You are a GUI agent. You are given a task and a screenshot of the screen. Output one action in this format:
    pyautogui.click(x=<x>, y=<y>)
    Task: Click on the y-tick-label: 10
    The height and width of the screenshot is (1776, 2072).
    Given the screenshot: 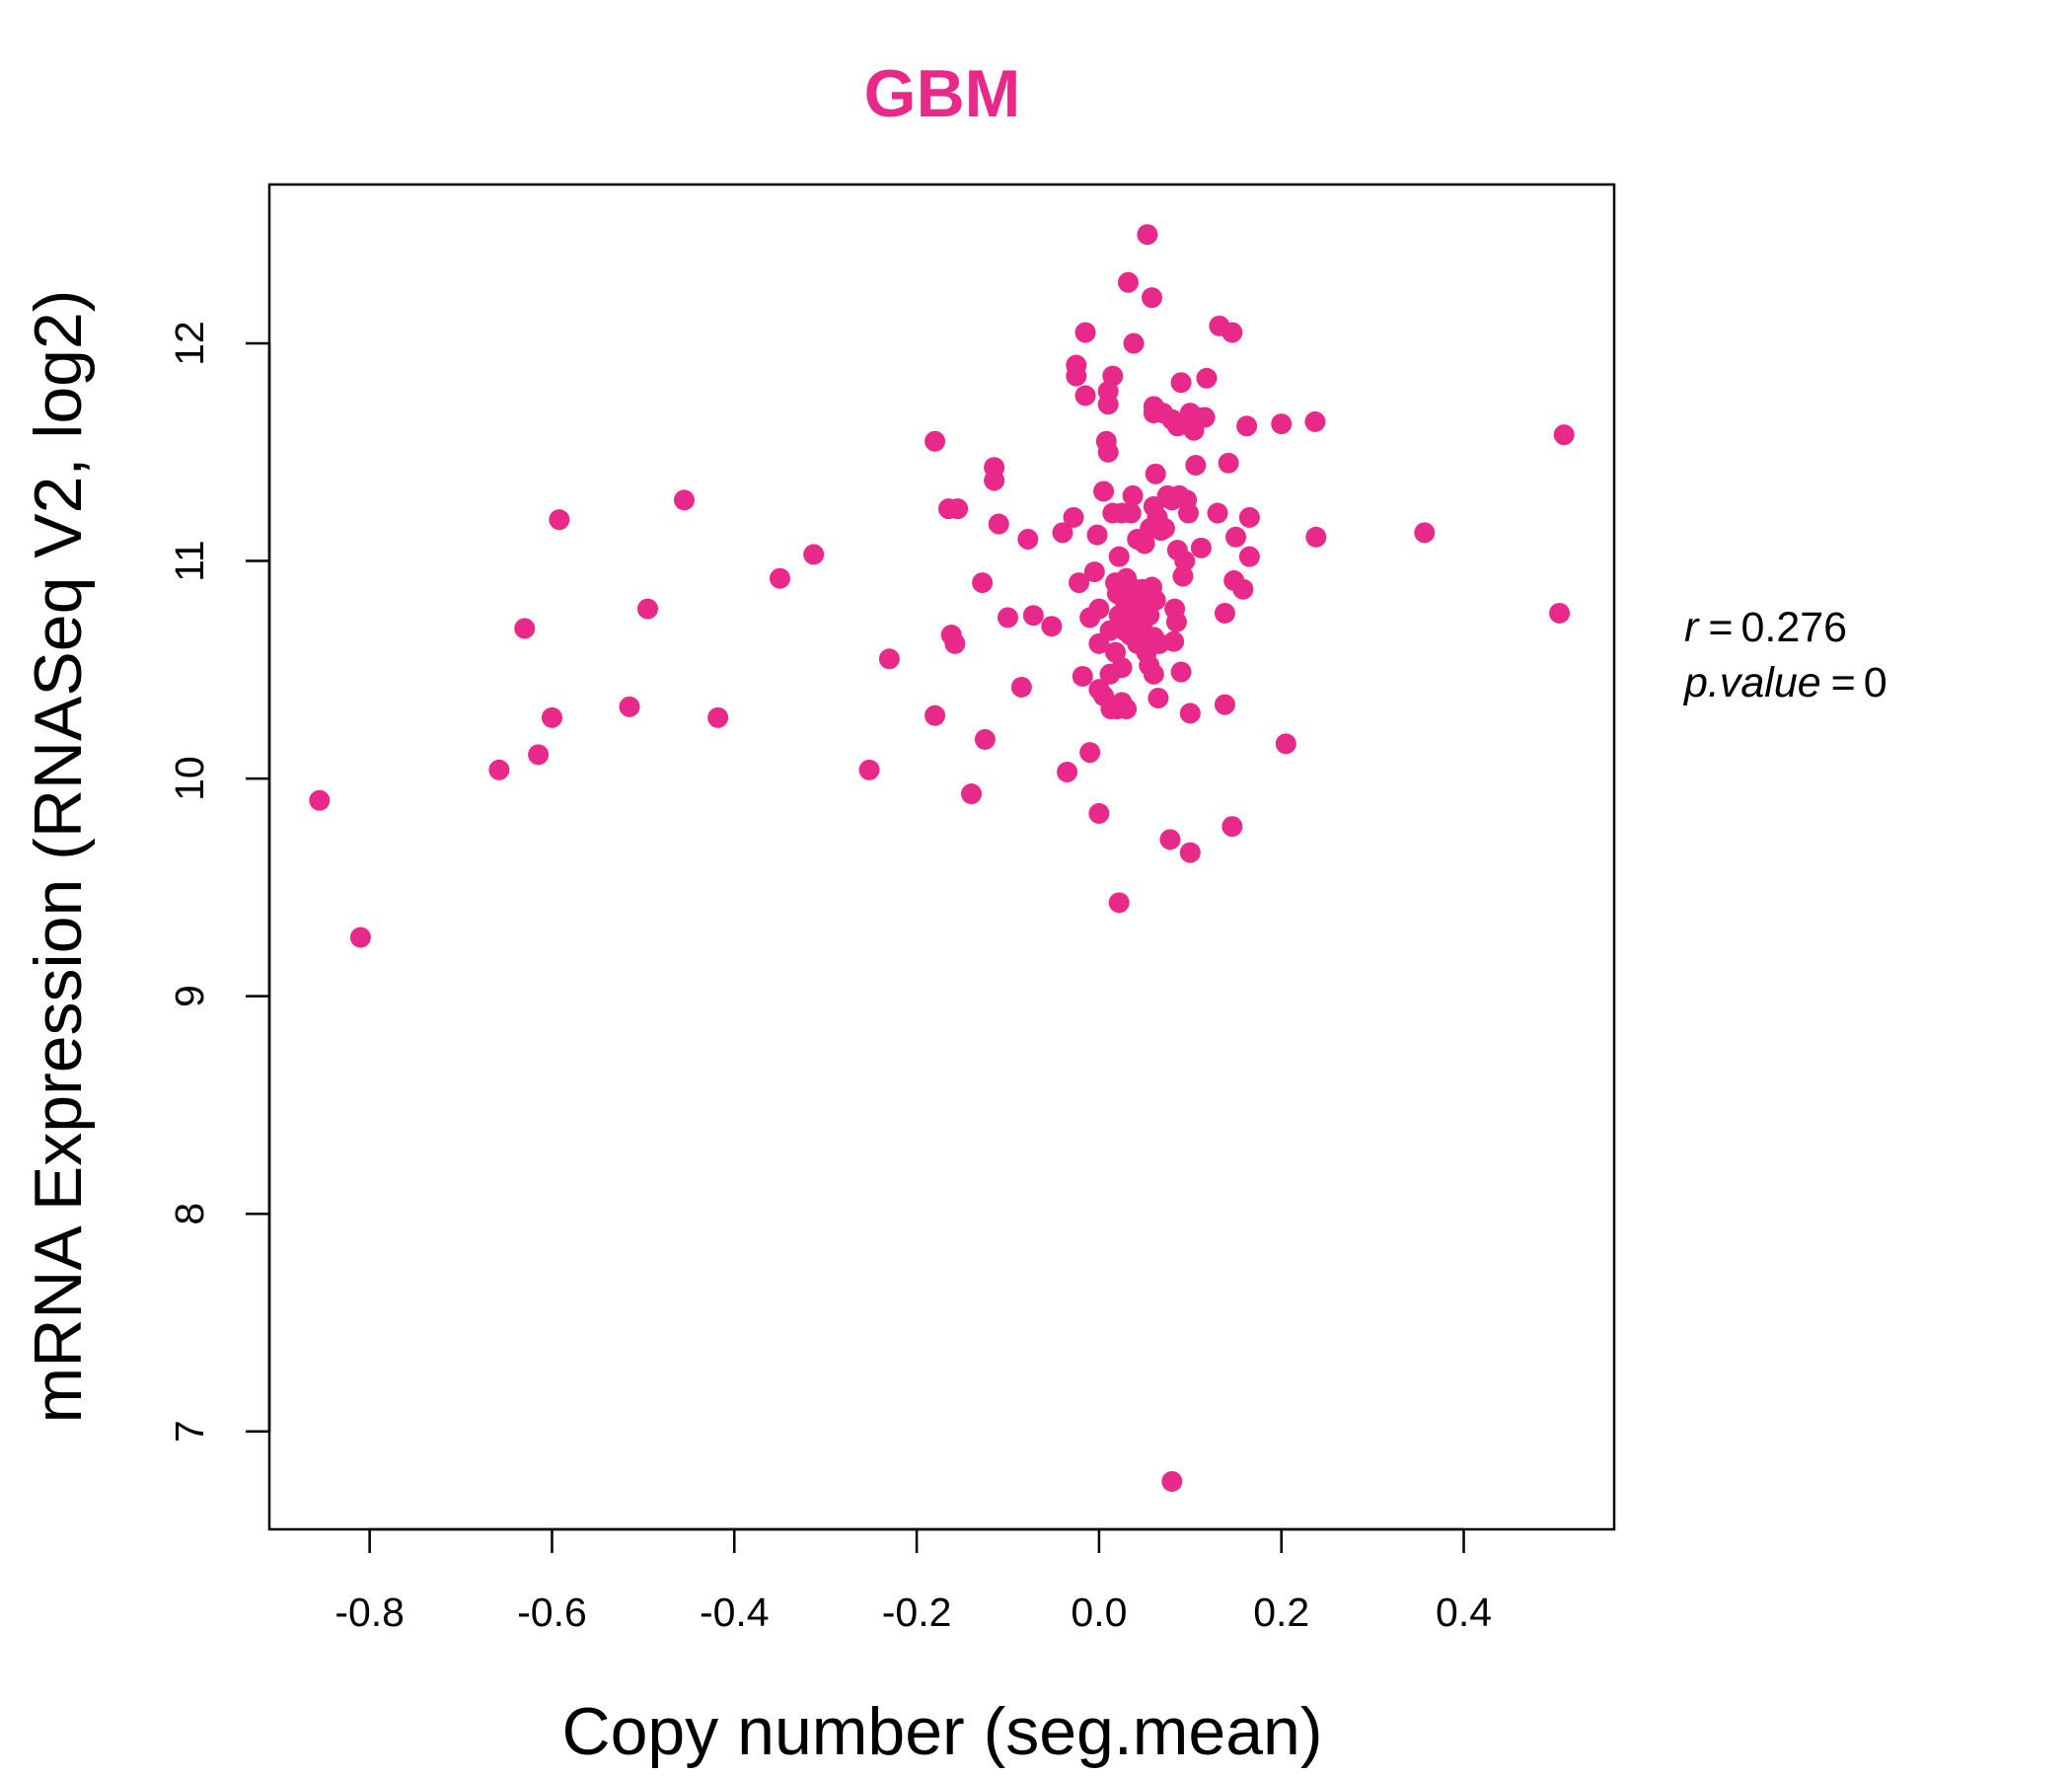 What is the action you would take?
    pyautogui.click(x=190, y=779)
    